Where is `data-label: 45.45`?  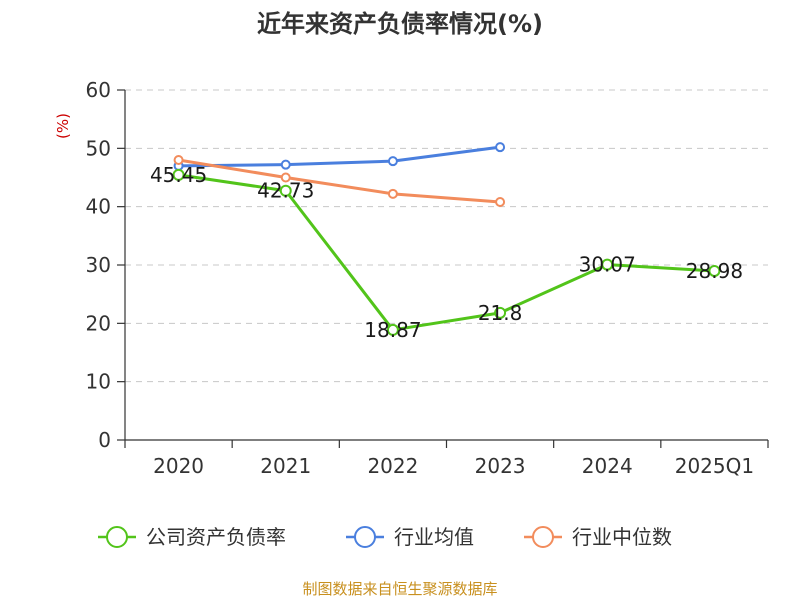
data-label: 45.45 is located at coordinates (178, 175).